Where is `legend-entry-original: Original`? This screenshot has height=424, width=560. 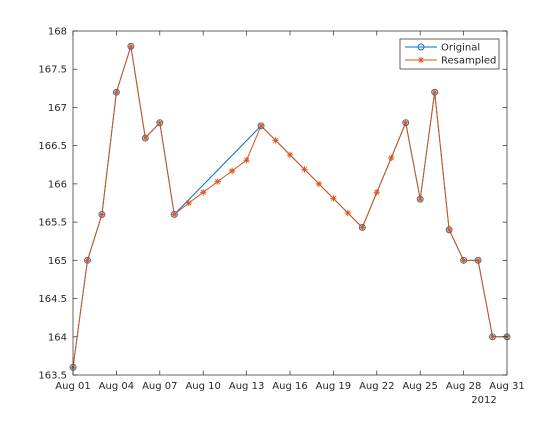 legend-entry-original: Original is located at coordinates (442, 48).